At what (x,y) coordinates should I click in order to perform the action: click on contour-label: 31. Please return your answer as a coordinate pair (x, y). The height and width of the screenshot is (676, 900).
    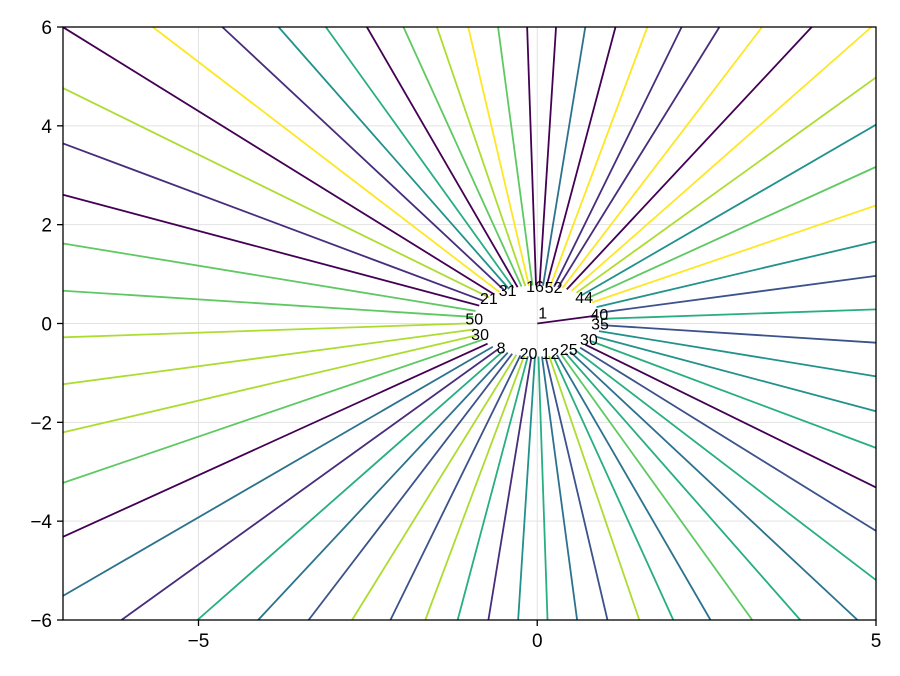
    Looking at the image, I should click on (508, 291).